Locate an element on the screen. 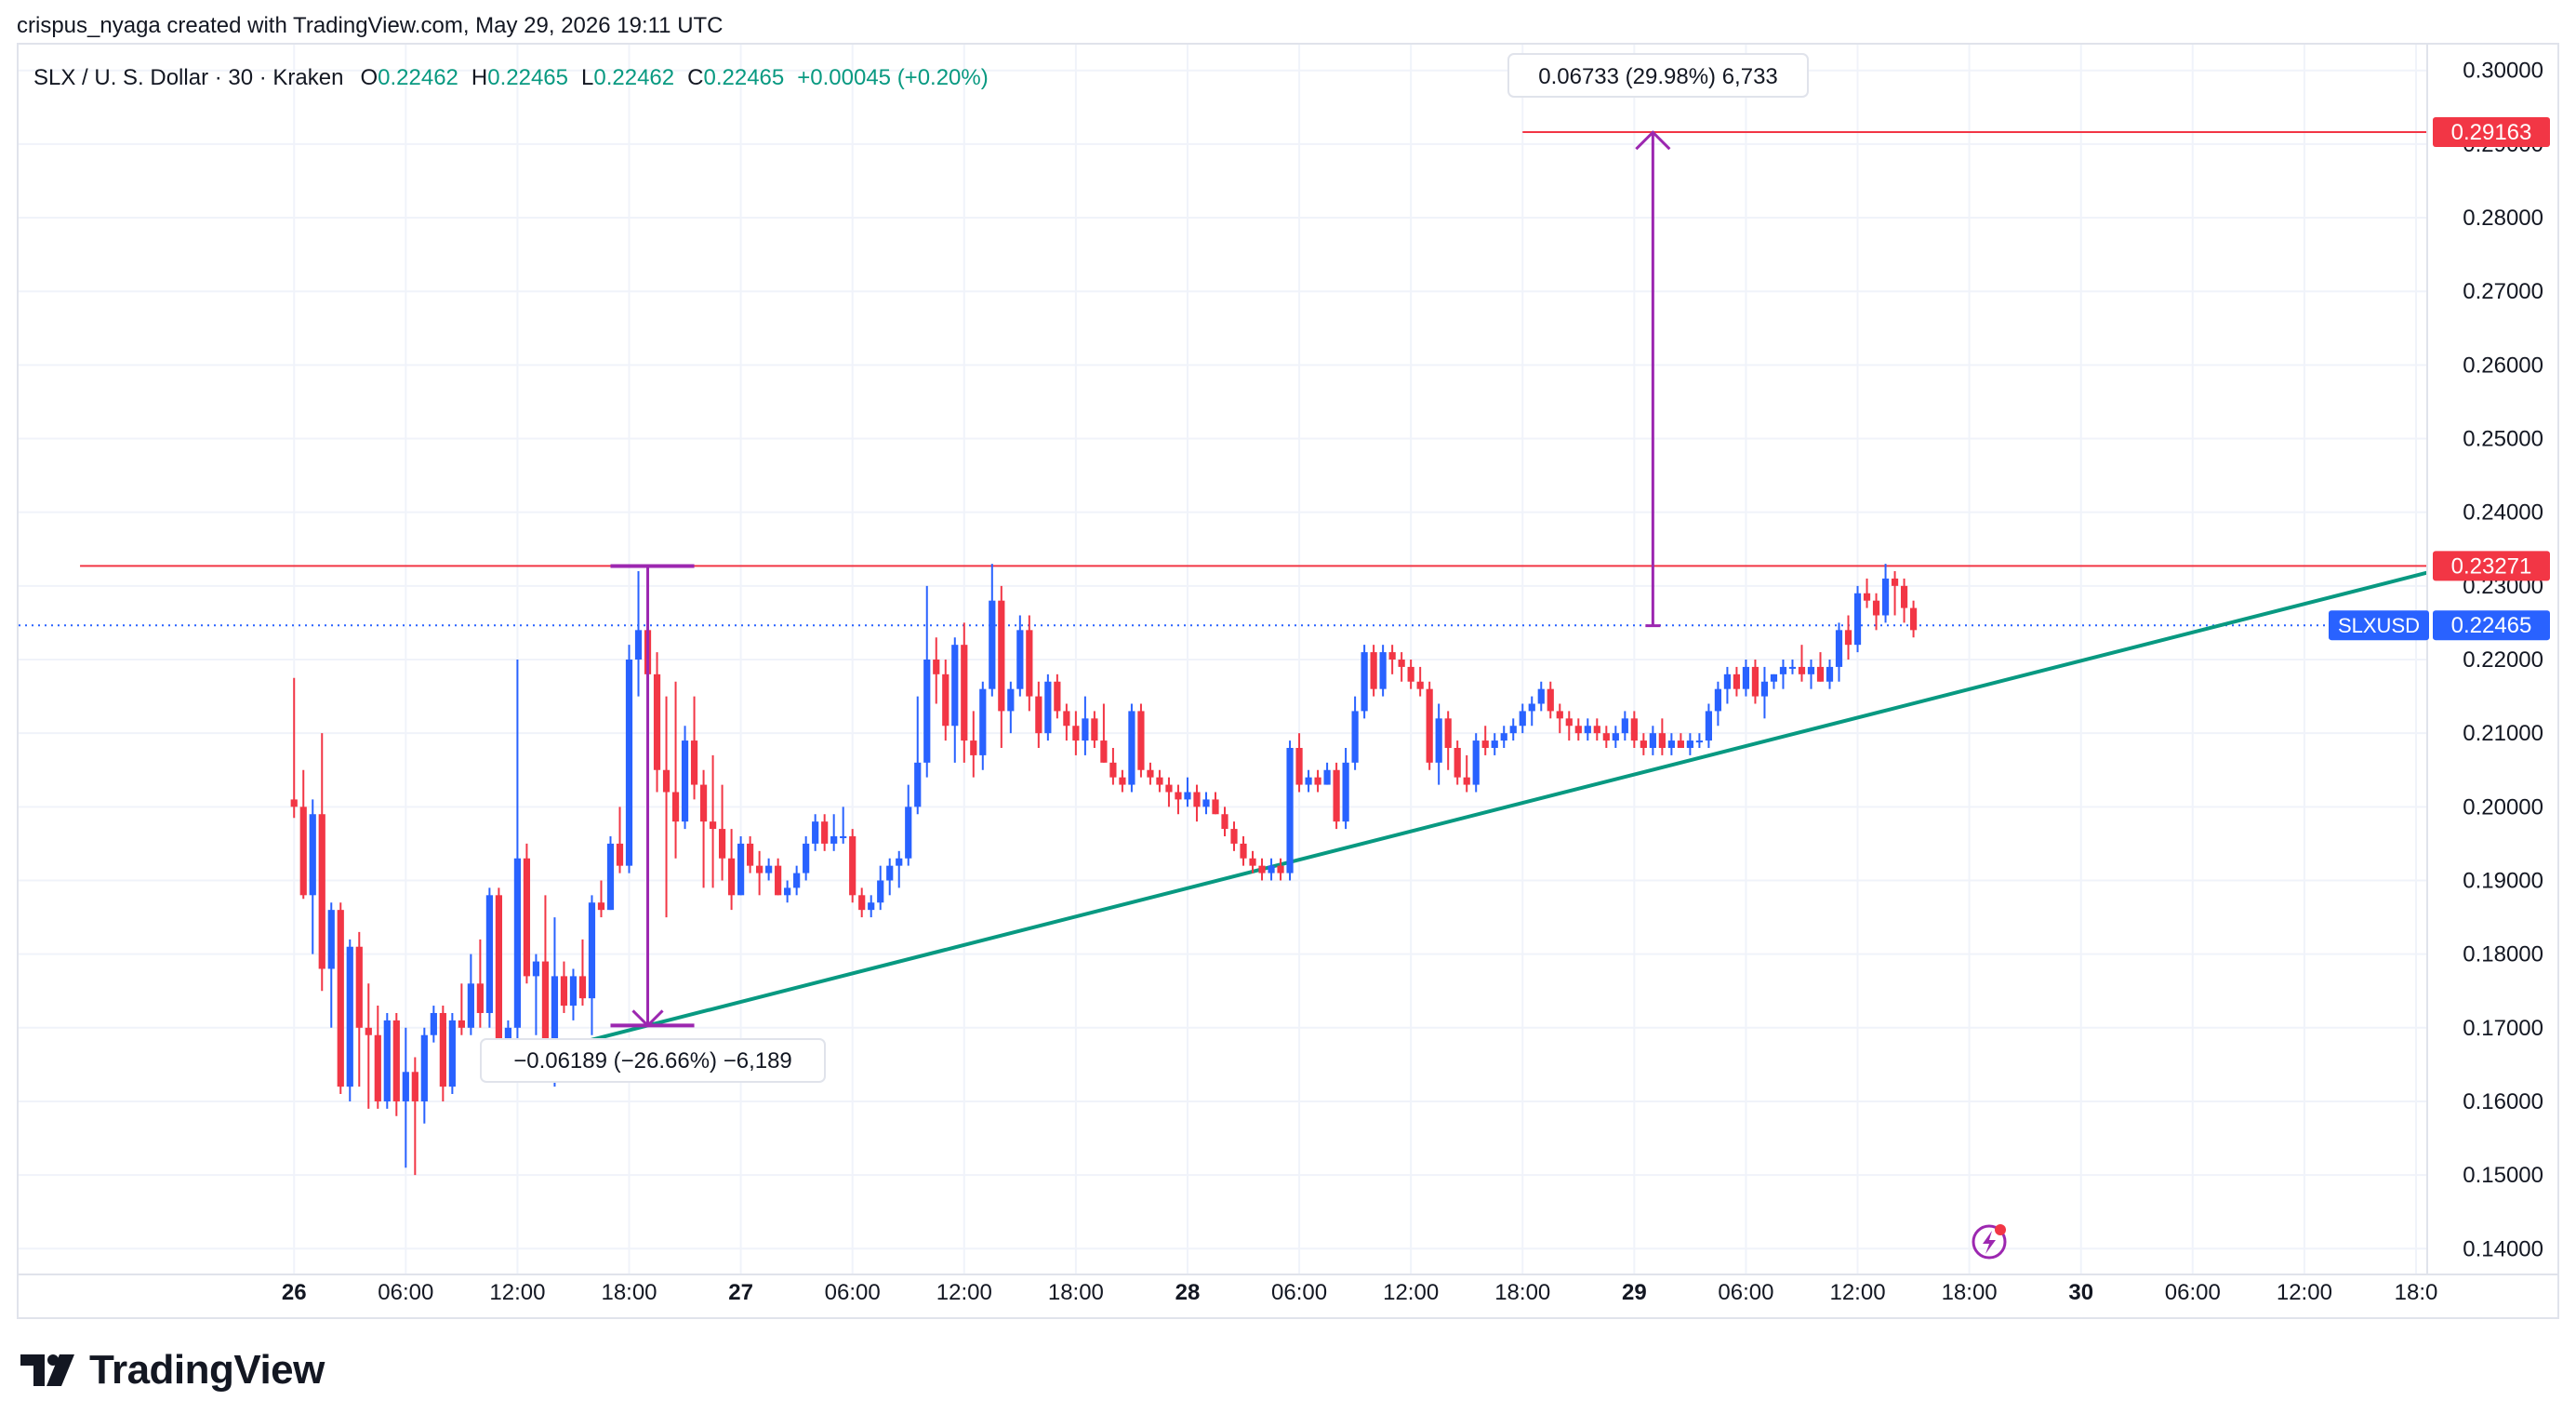 This screenshot has width=2576, height=1427. target-price-badge-bg is located at coordinates (2491, 131).